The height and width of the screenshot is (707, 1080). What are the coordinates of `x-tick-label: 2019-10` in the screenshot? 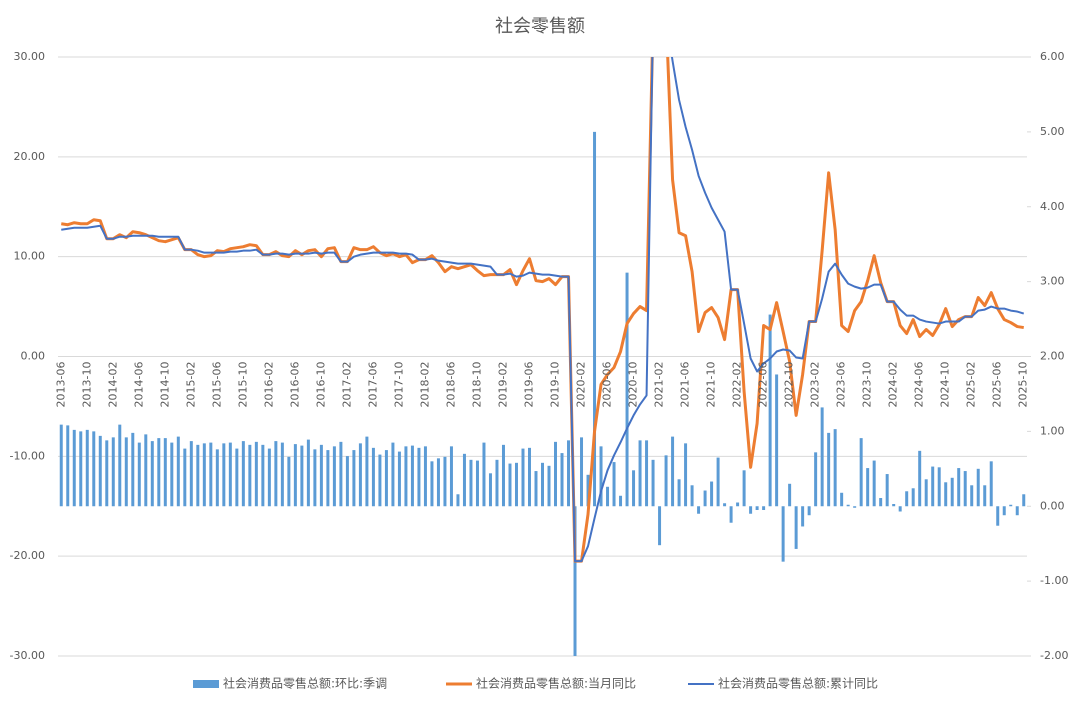 It's located at (555, 385).